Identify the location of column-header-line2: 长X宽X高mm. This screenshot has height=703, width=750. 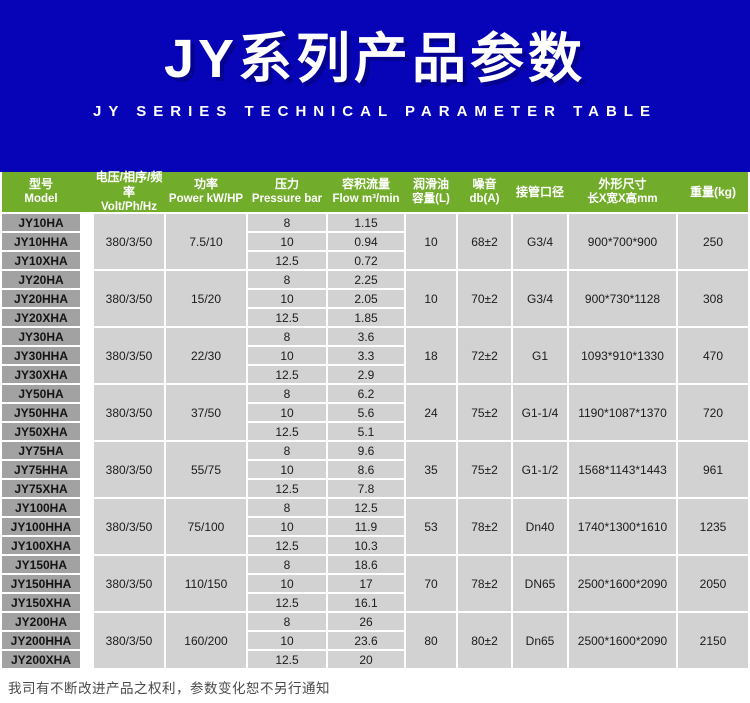
(622, 199).